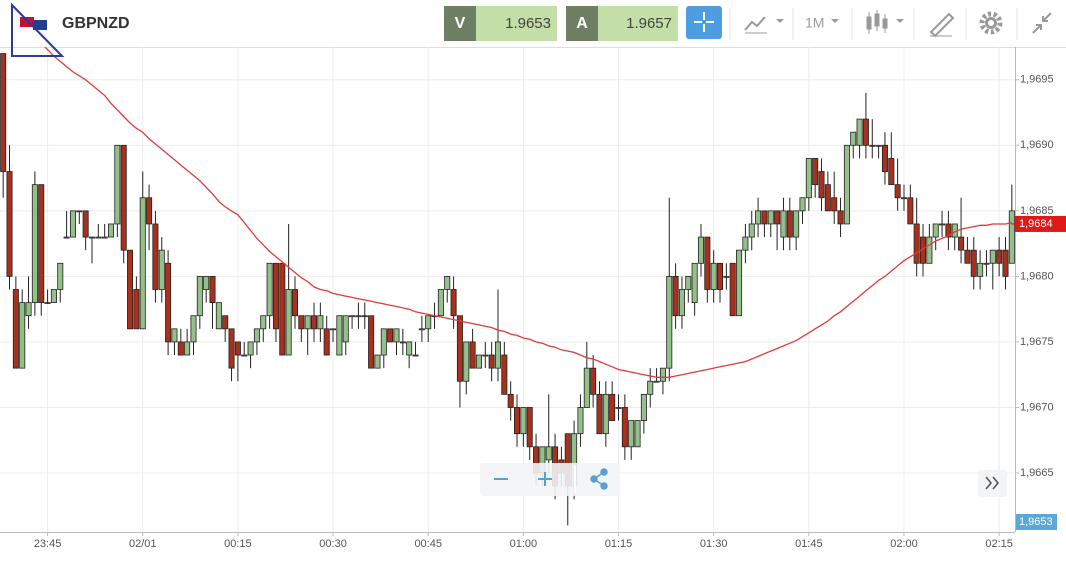 This screenshot has width=1066, height=563. What do you see at coordinates (649, 23) in the screenshot?
I see `buy-price: 1.9657` at bounding box center [649, 23].